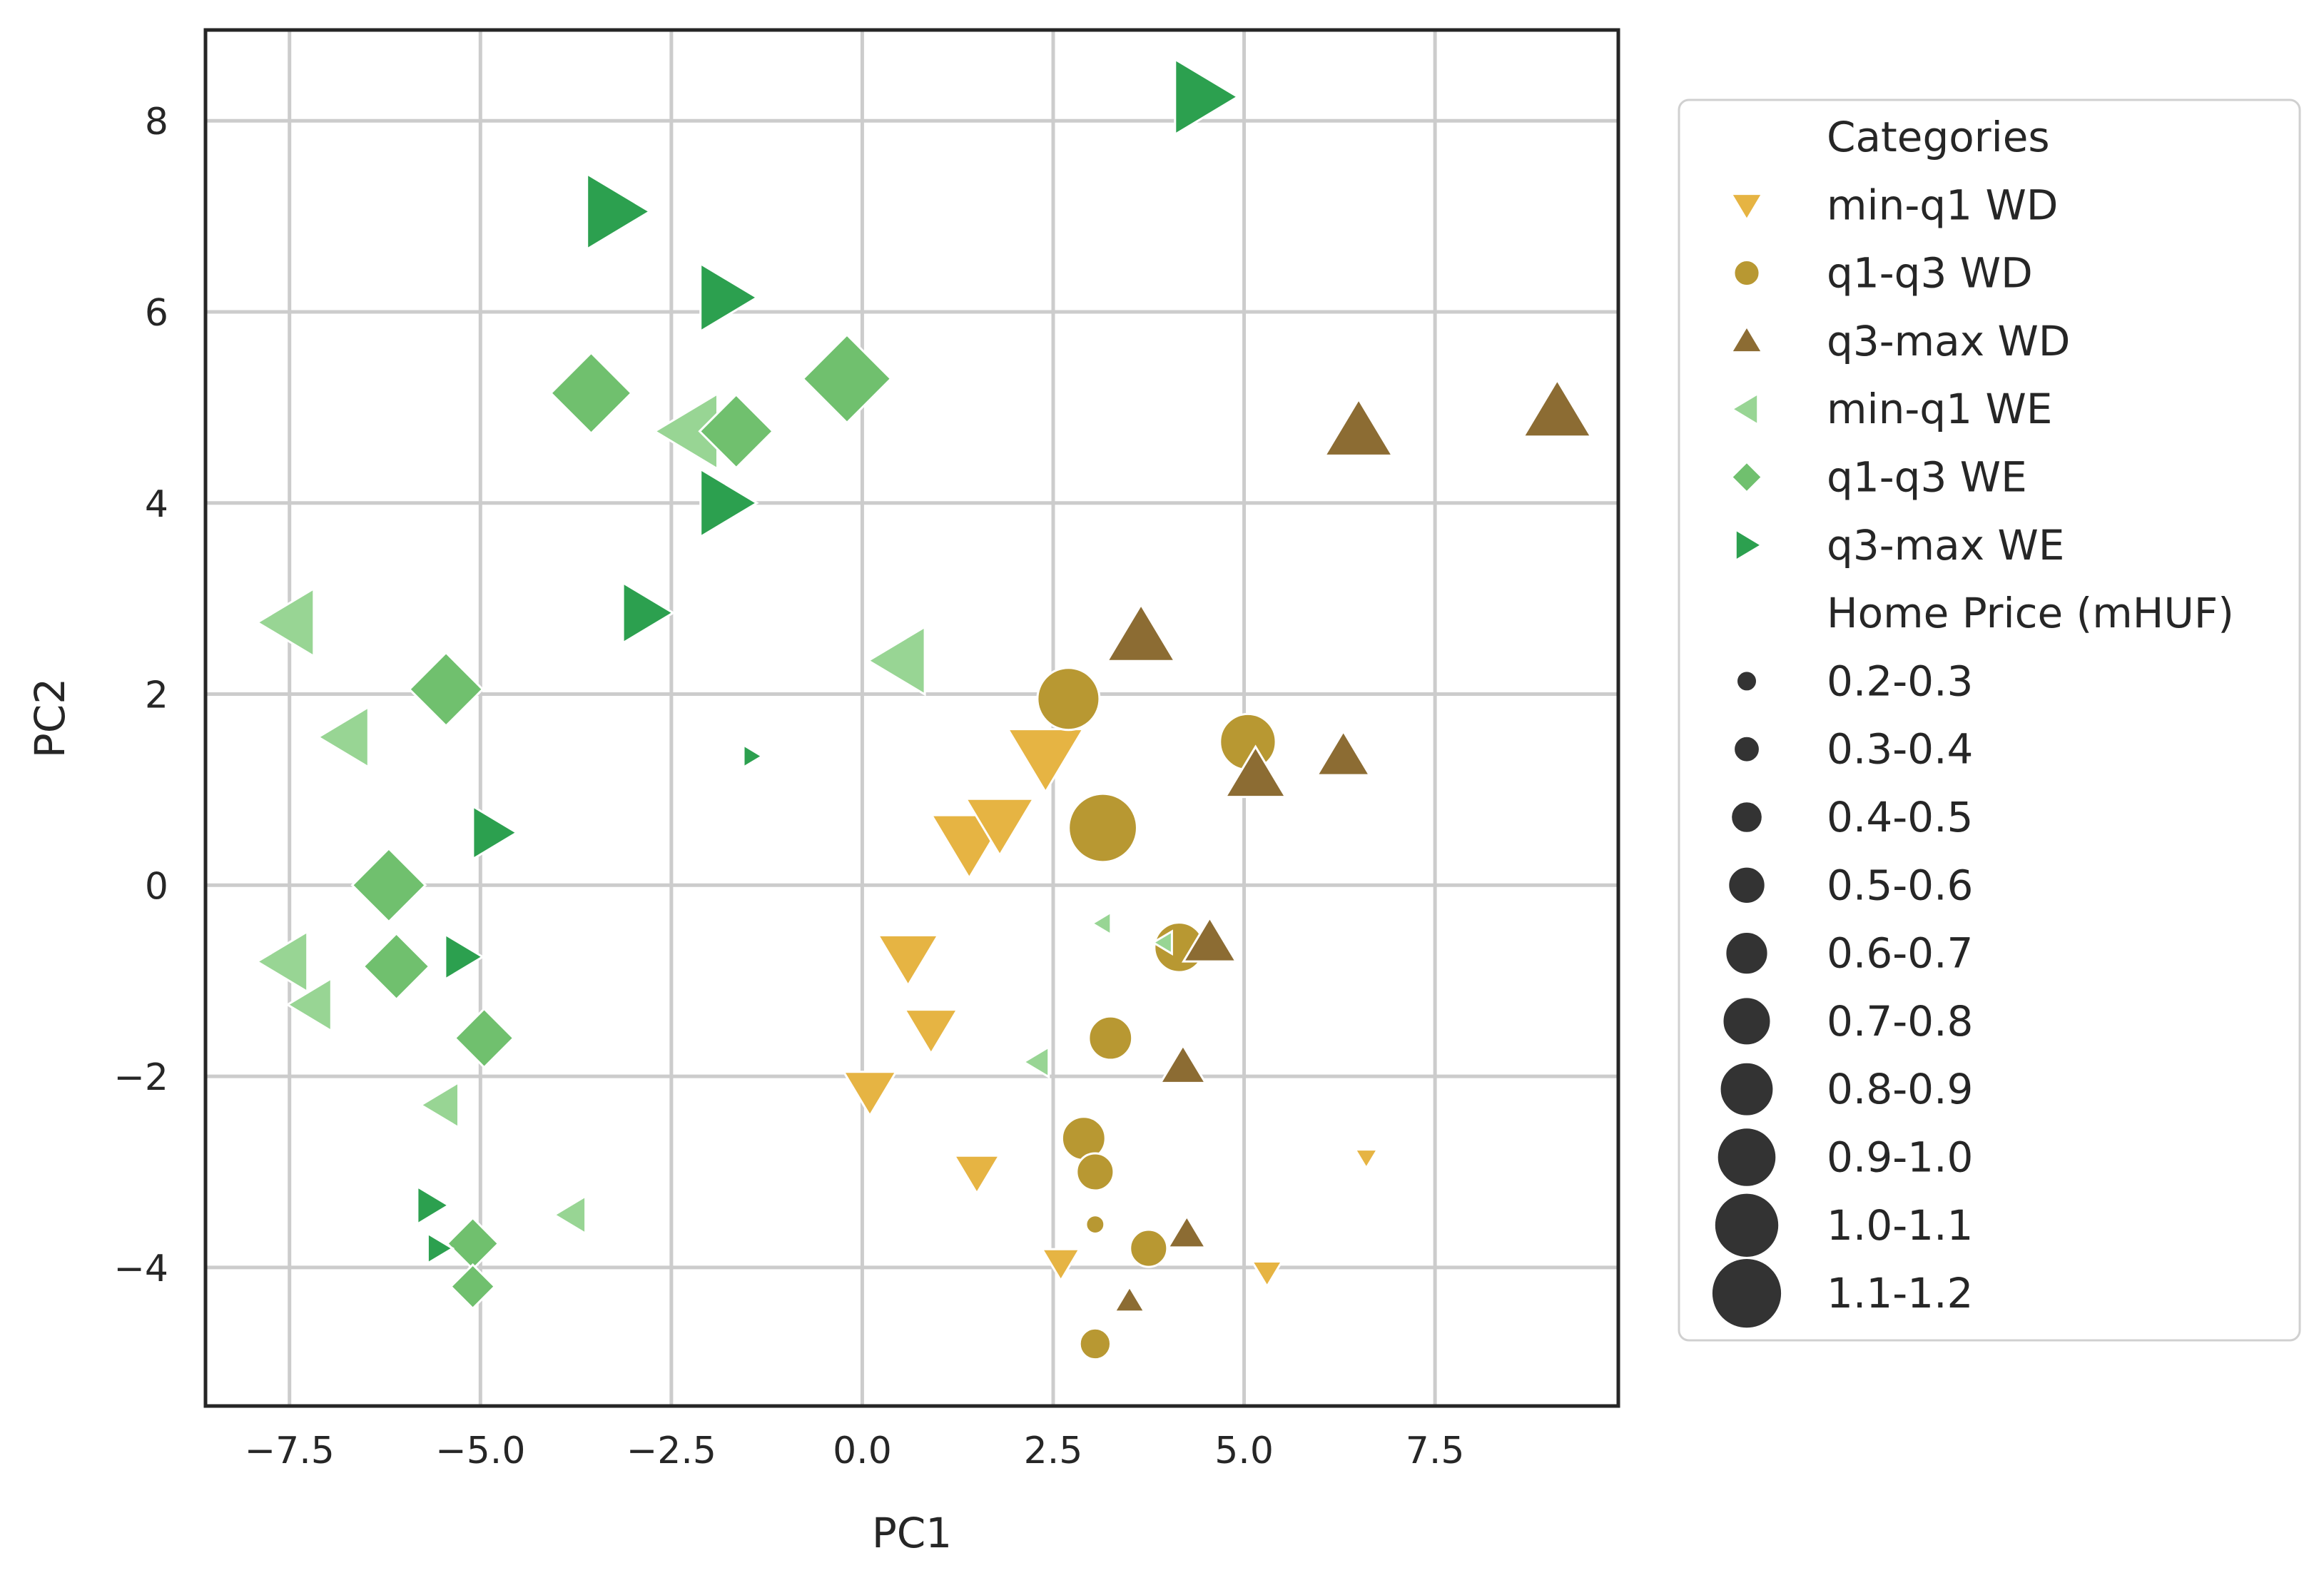 The width and height of the screenshot is (2324, 1578). Describe the element at coordinates (671, 1451) in the screenshot. I see `x-tick-label: −2.5` at that location.